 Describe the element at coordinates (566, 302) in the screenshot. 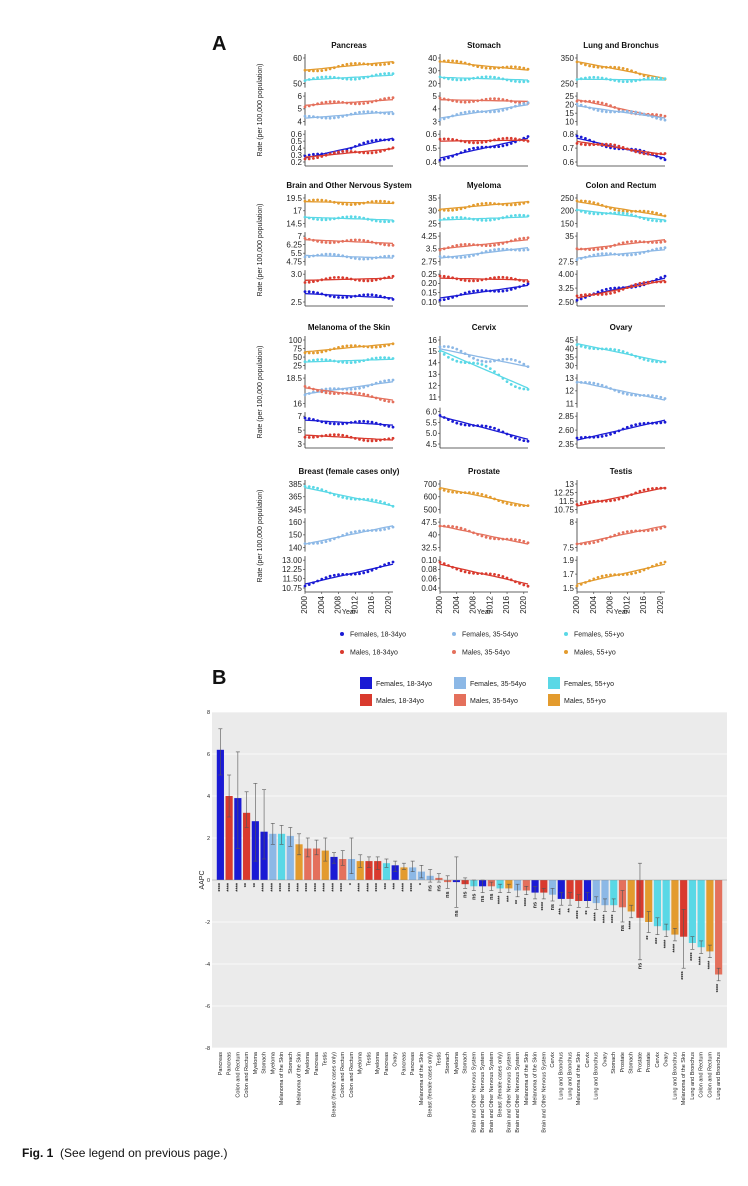

I see `y-tick-label: 2.50` at that location.